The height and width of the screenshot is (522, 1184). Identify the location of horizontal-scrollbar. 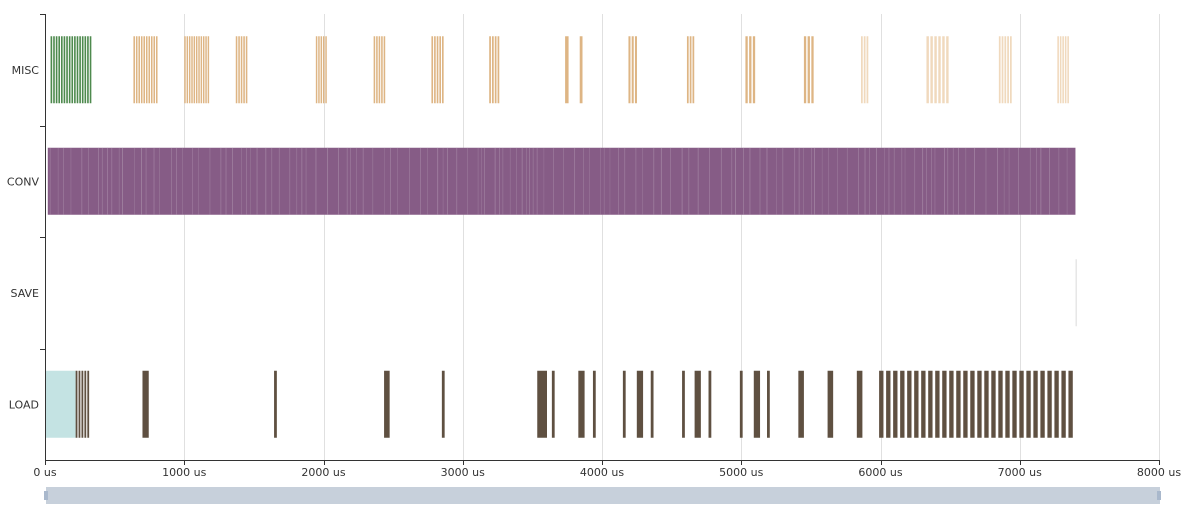
(602, 495).